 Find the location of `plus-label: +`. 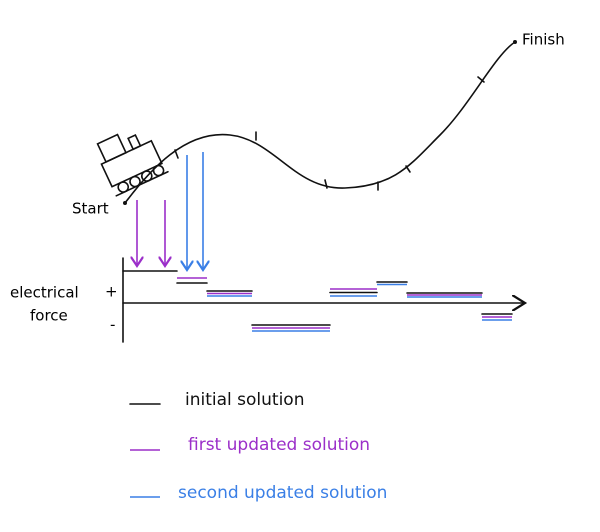

plus-label: + is located at coordinates (111, 292).